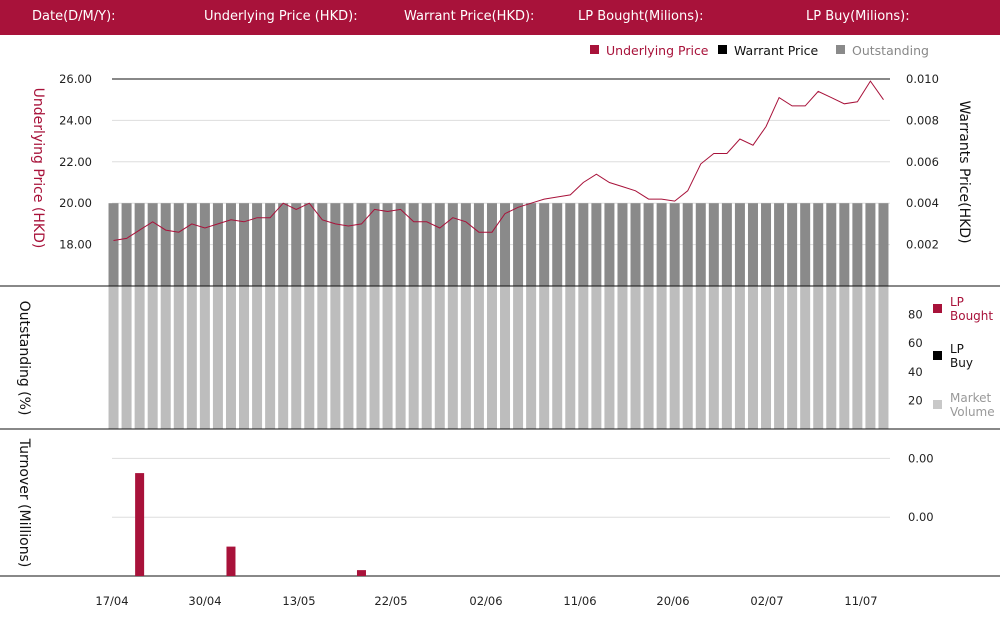 The height and width of the screenshot is (620, 1000). What do you see at coordinates (24, 358) in the screenshot?
I see `outstanding-axis-title: Outstanding (%)` at bounding box center [24, 358].